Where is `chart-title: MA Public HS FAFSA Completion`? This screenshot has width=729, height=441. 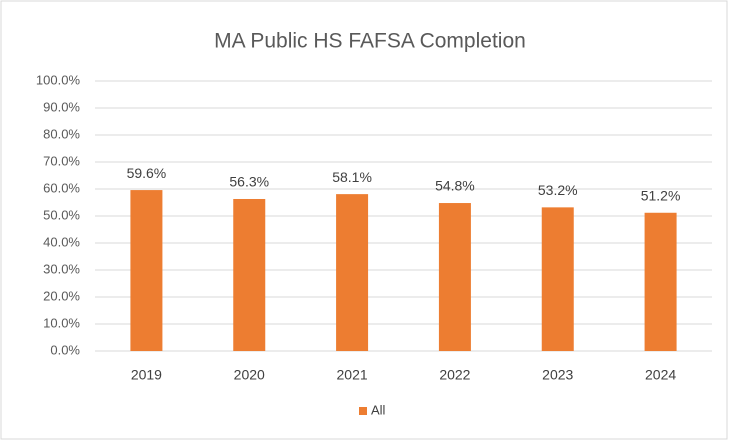 chart-title: MA Public HS FAFSA Completion is located at coordinates (370, 41).